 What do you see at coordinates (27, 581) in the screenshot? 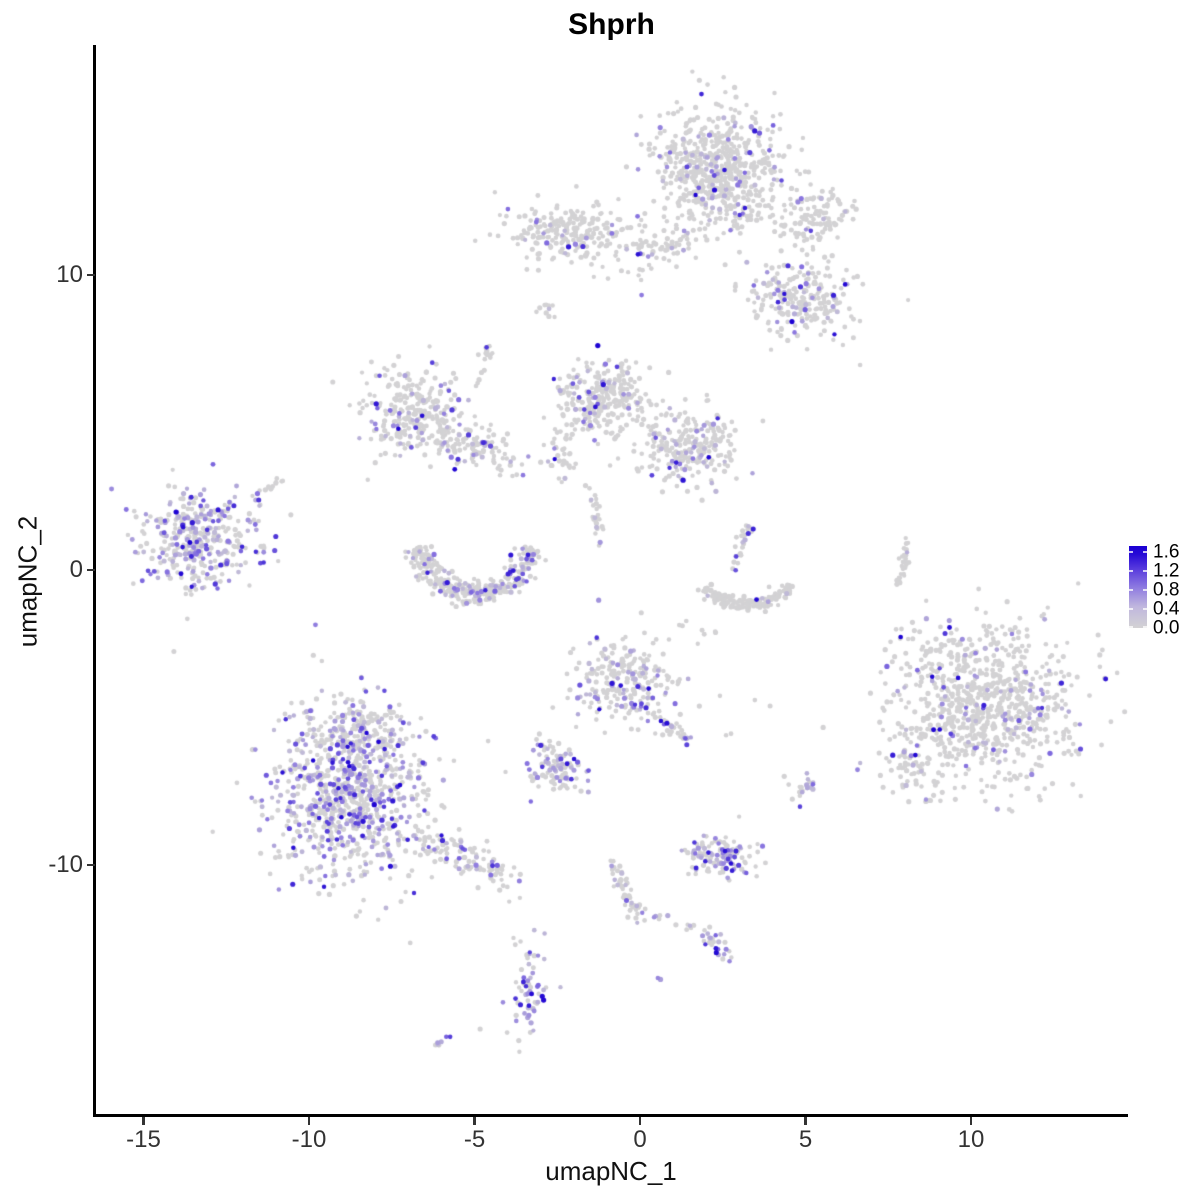
I see `y-axis-title: umapNC_2` at bounding box center [27, 581].